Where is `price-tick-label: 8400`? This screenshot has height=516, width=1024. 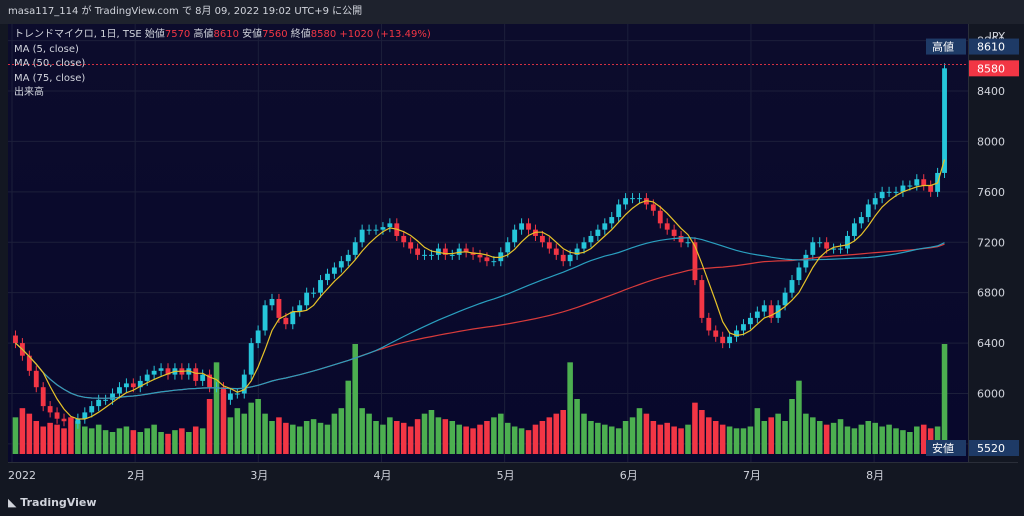 price-tick-label: 8400 is located at coordinates (991, 91).